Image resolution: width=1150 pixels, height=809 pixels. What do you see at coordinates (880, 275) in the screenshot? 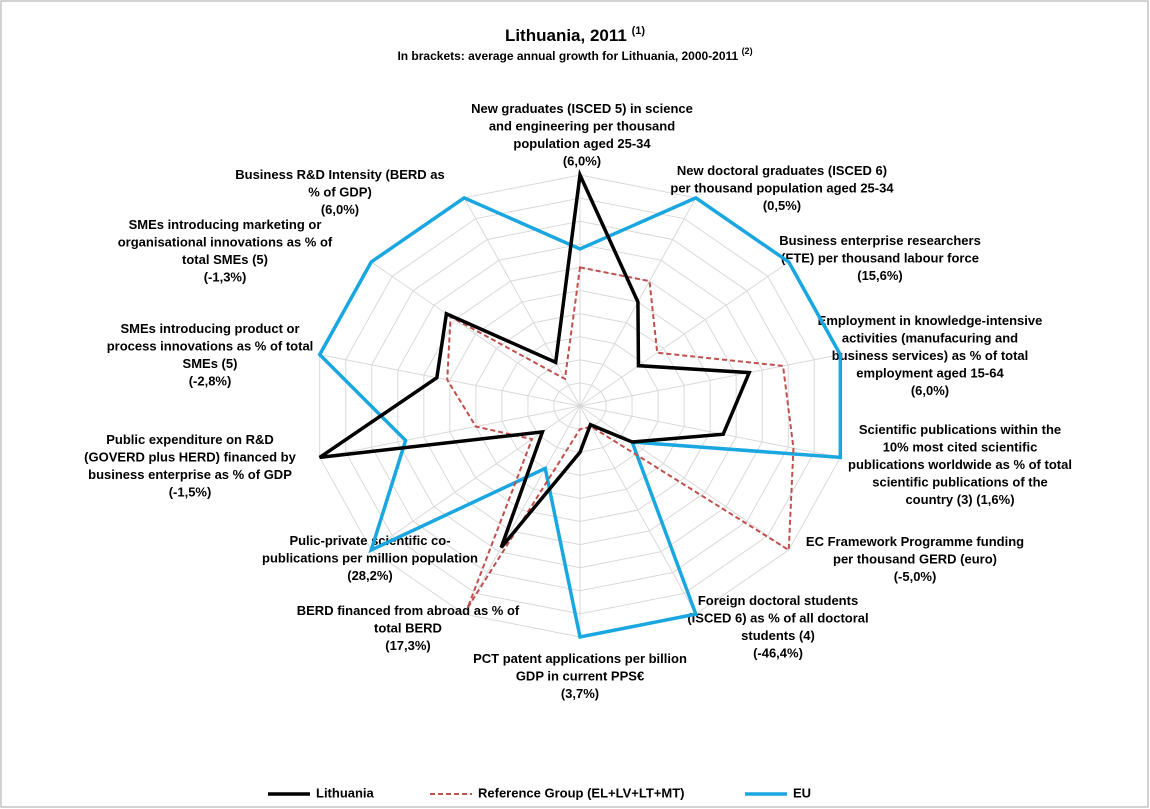
I see `axis-label-line: (15,6%)` at bounding box center [880, 275].